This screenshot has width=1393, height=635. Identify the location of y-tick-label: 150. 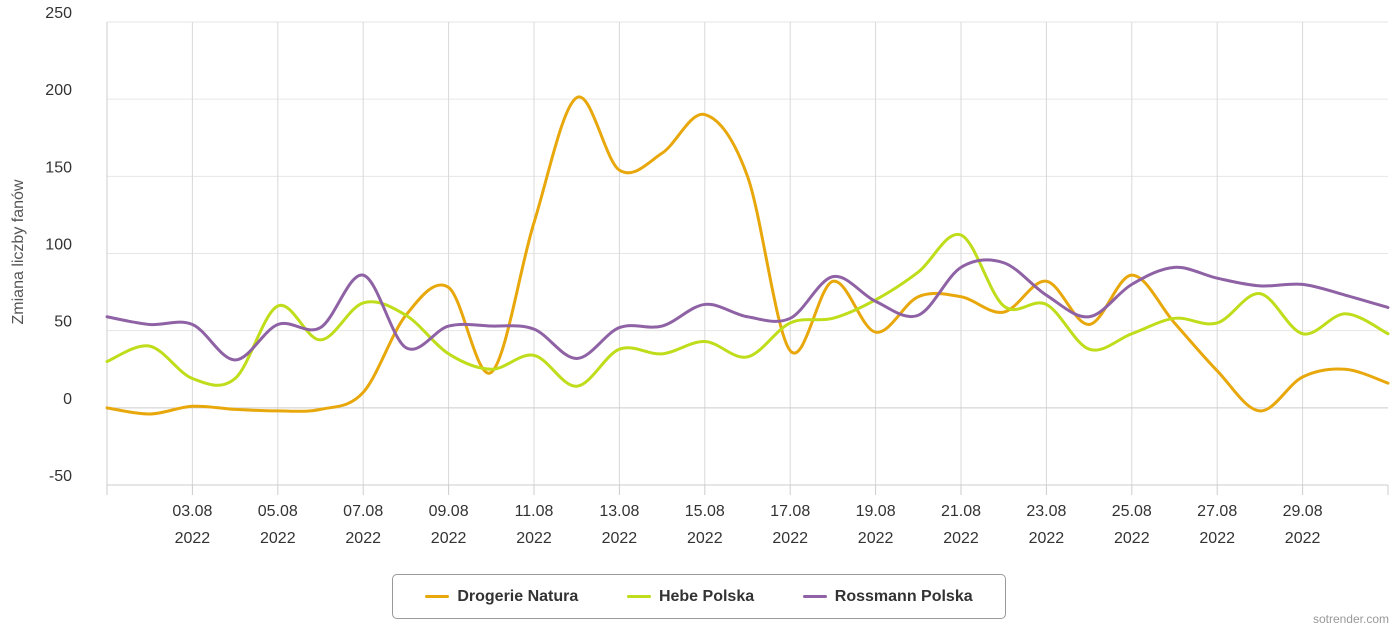
(58, 167).